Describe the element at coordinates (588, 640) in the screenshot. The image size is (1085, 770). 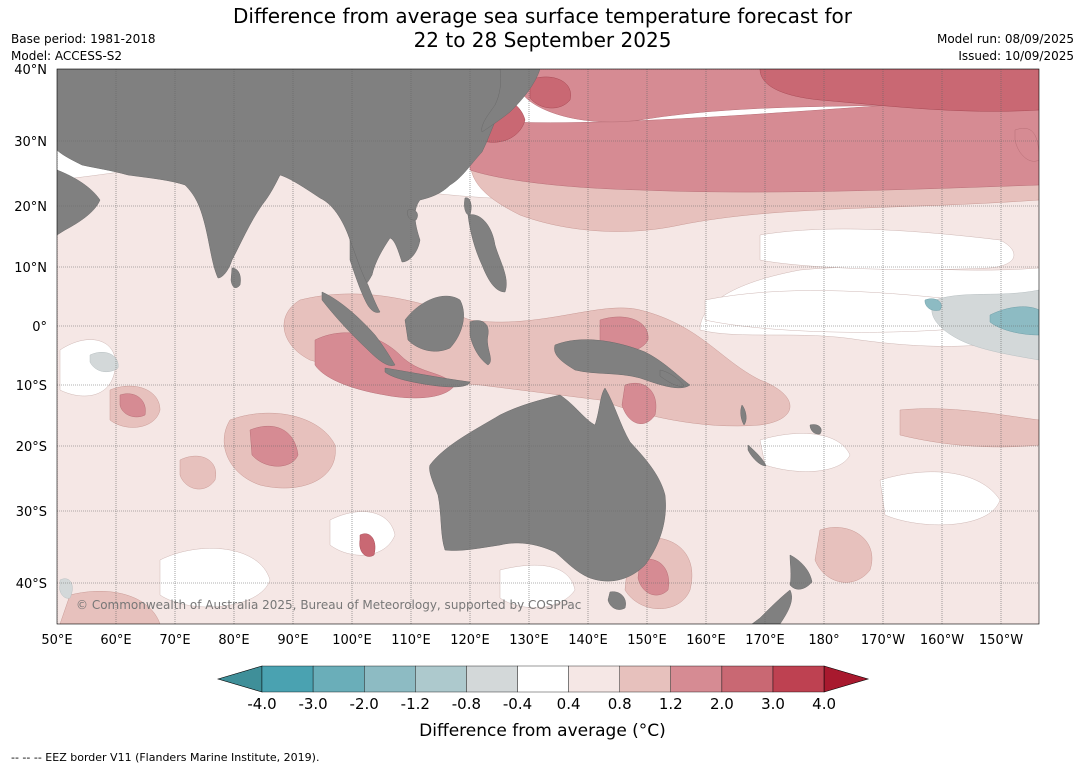
I see `lon-label: 140°E` at that location.